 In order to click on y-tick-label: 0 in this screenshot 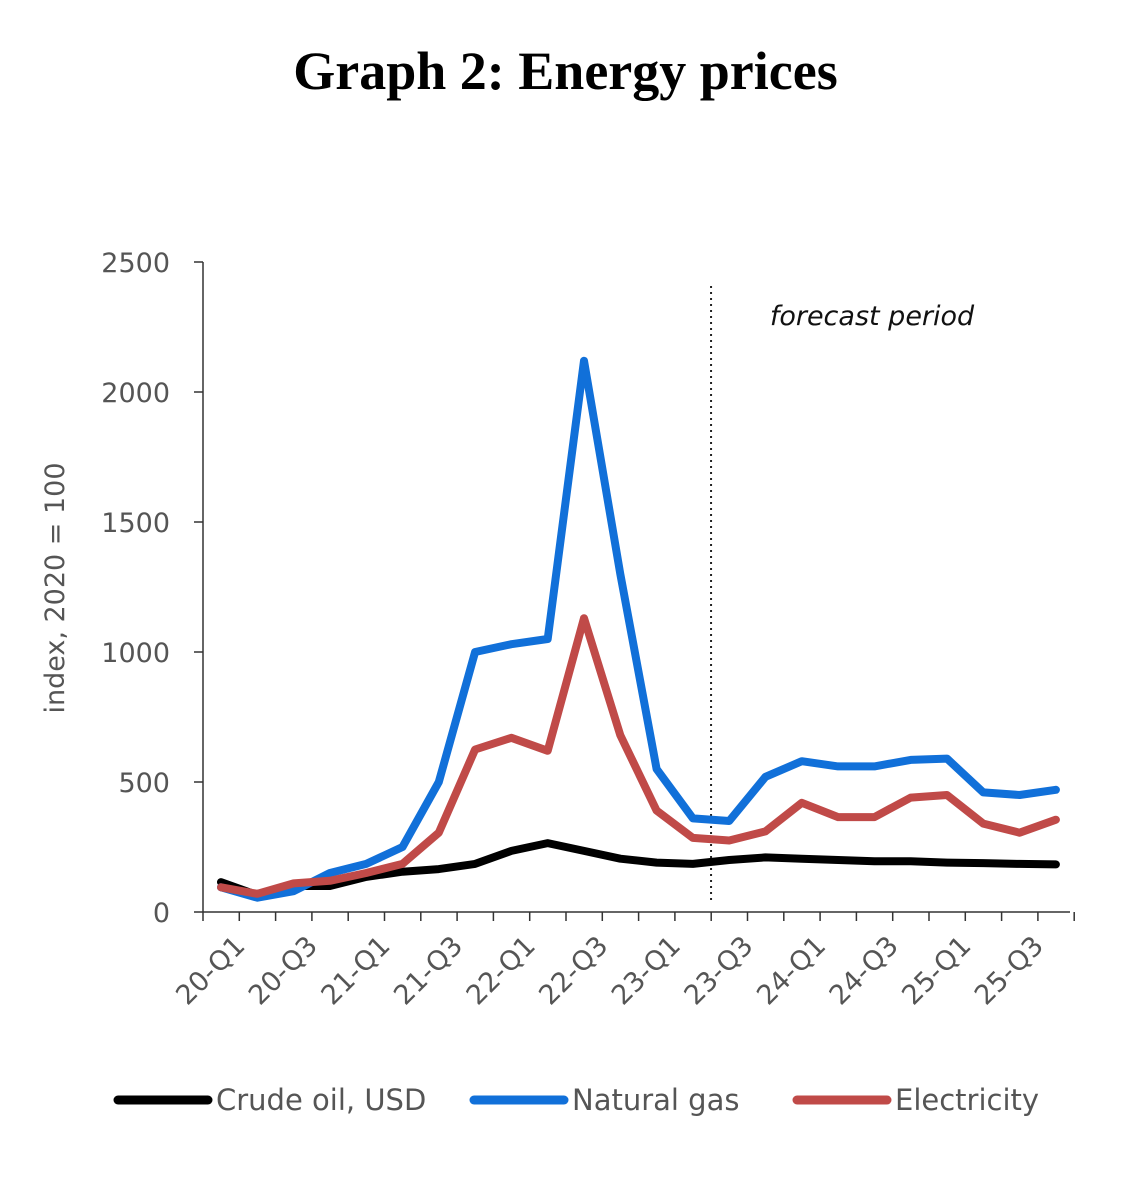, I will do `click(161, 913)`.